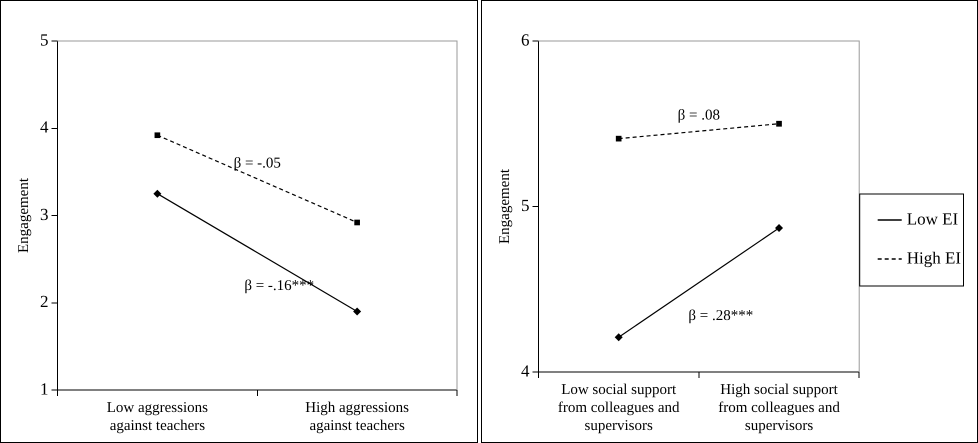  What do you see at coordinates (279, 286) in the screenshot?
I see `annotation: β = -.16***` at bounding box center [279, 286].